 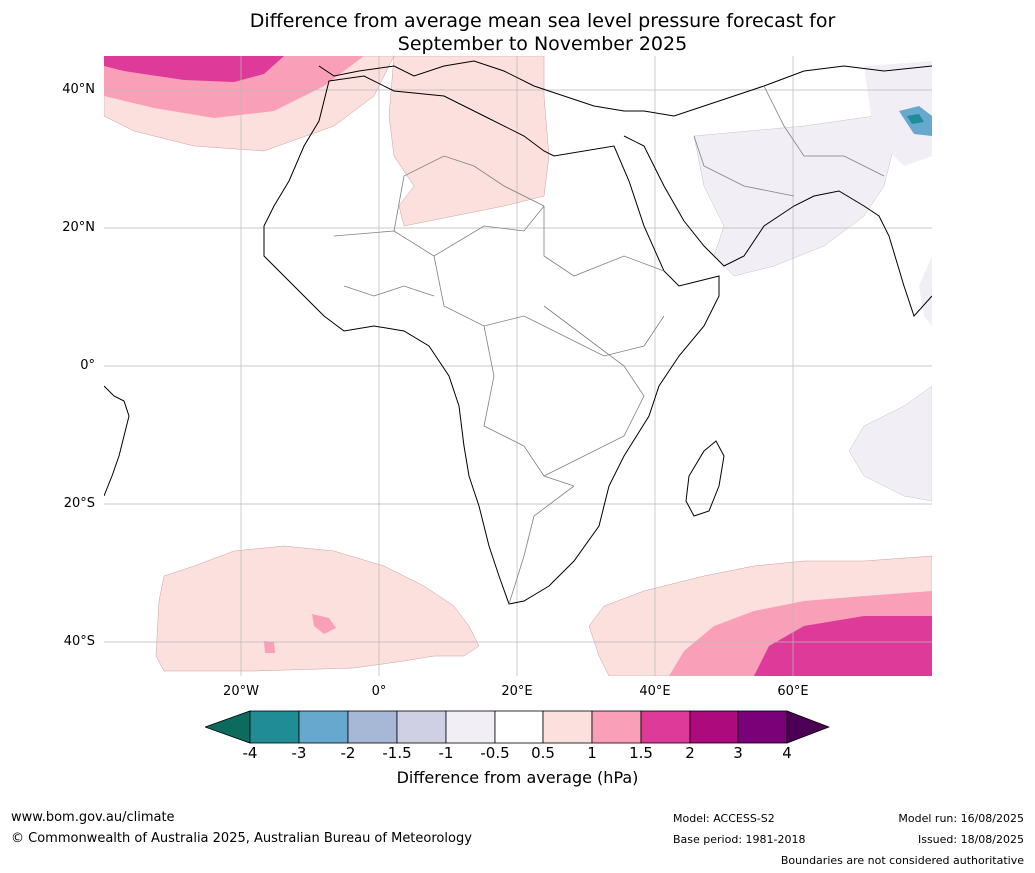 What do you see at coordinates (787, 753) in the screenshot?
I see `colorbar-tick: 4` at bounding box center [787, 753].